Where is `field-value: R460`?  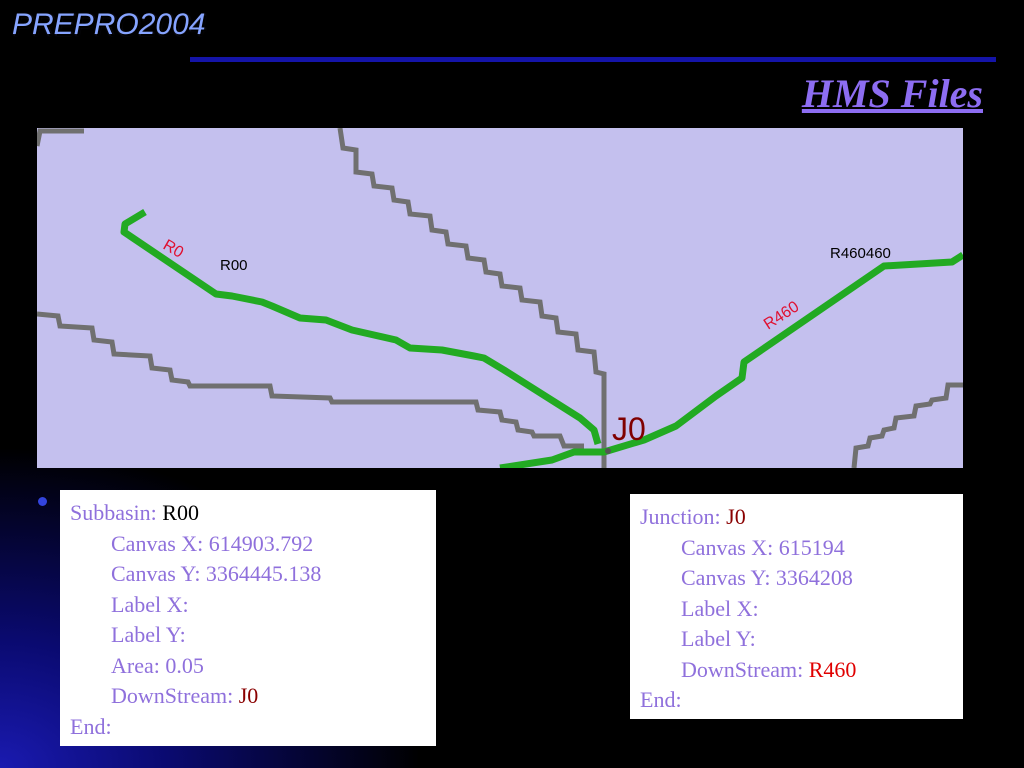
field-value: R460 is located at coordinates (832, 669).